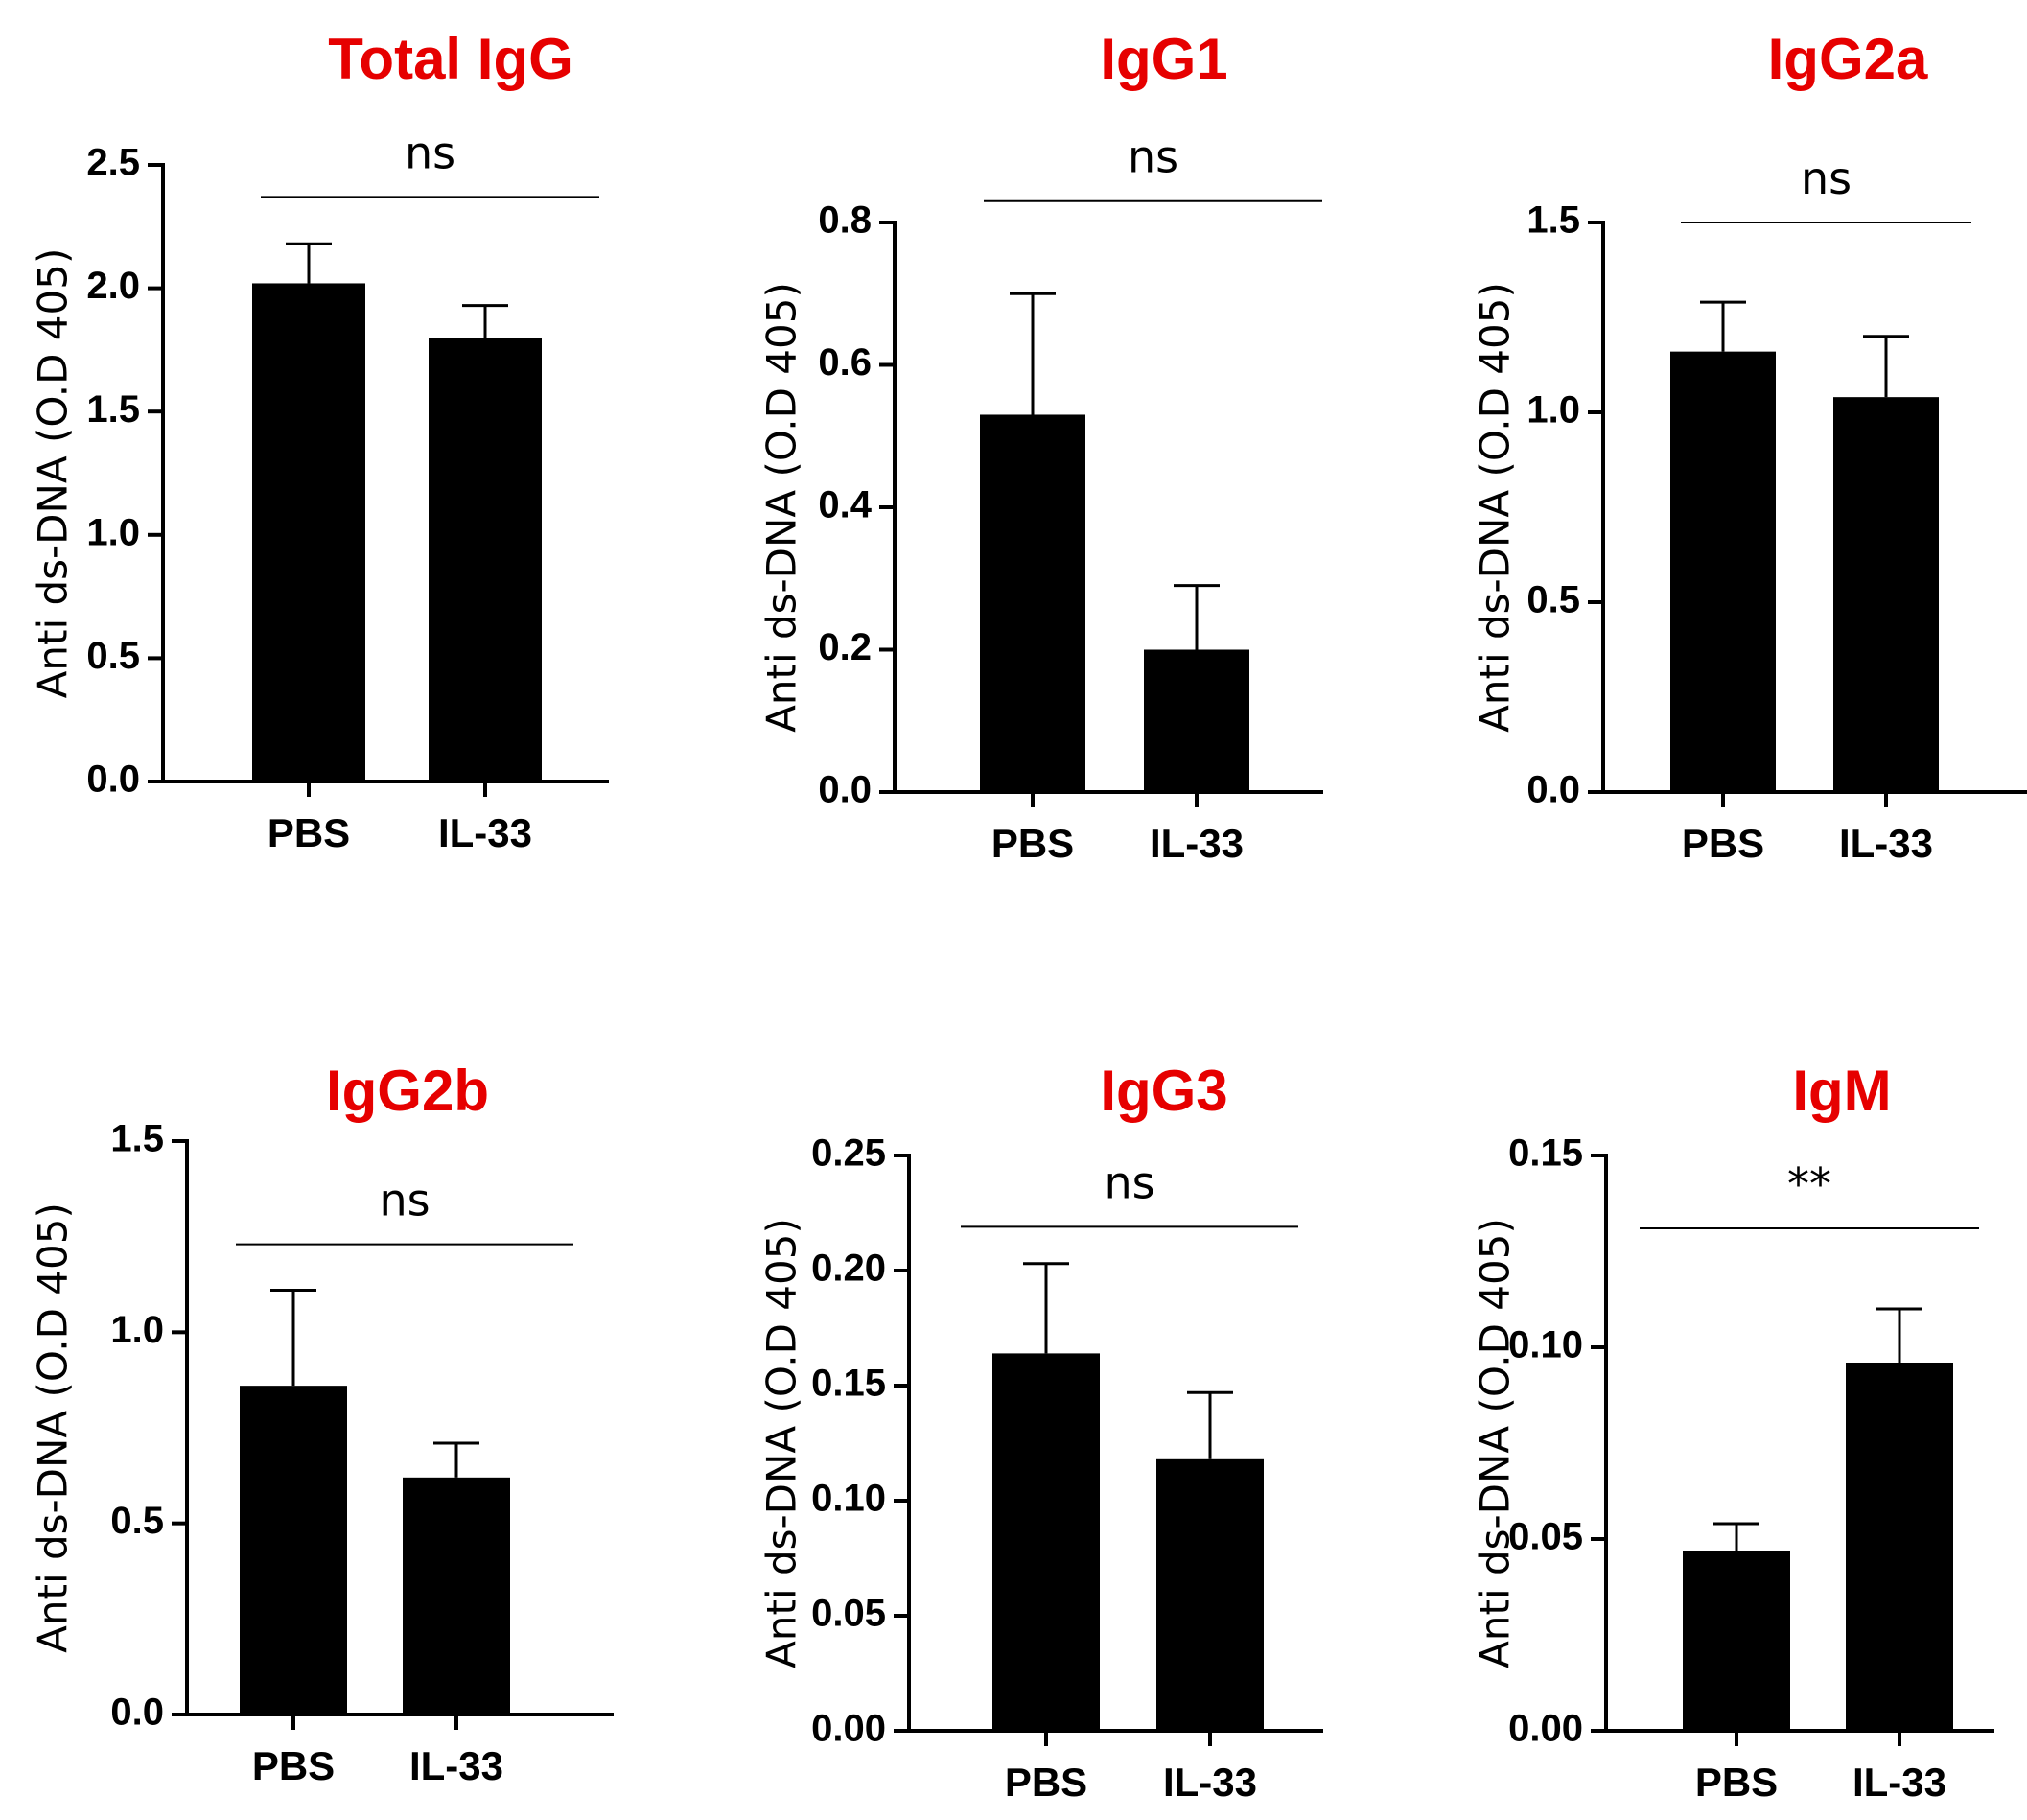 This screenshot has height=1820, width=2027. I want to click on y-tick-label: 0.2, so click(845, 647).